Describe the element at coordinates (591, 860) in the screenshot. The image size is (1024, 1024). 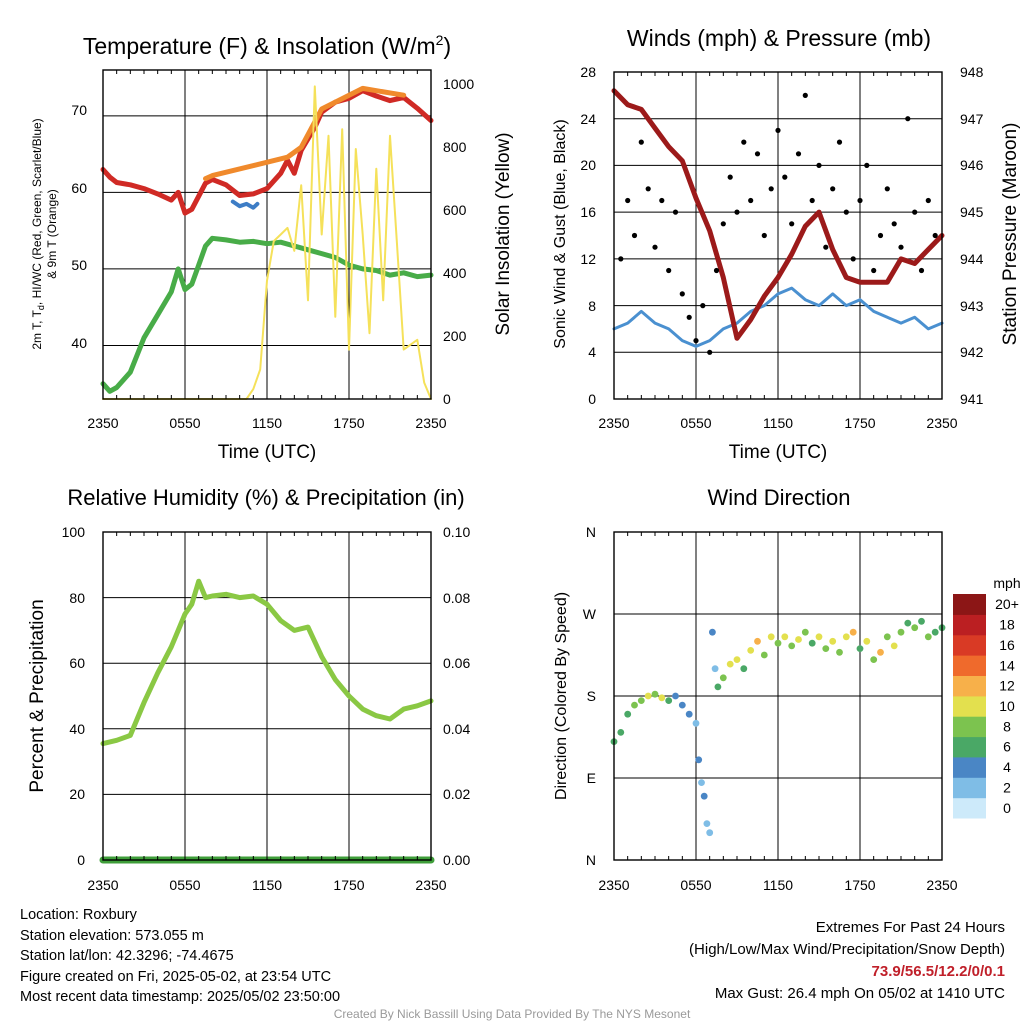
I see `direction-ytick: N` at that location.